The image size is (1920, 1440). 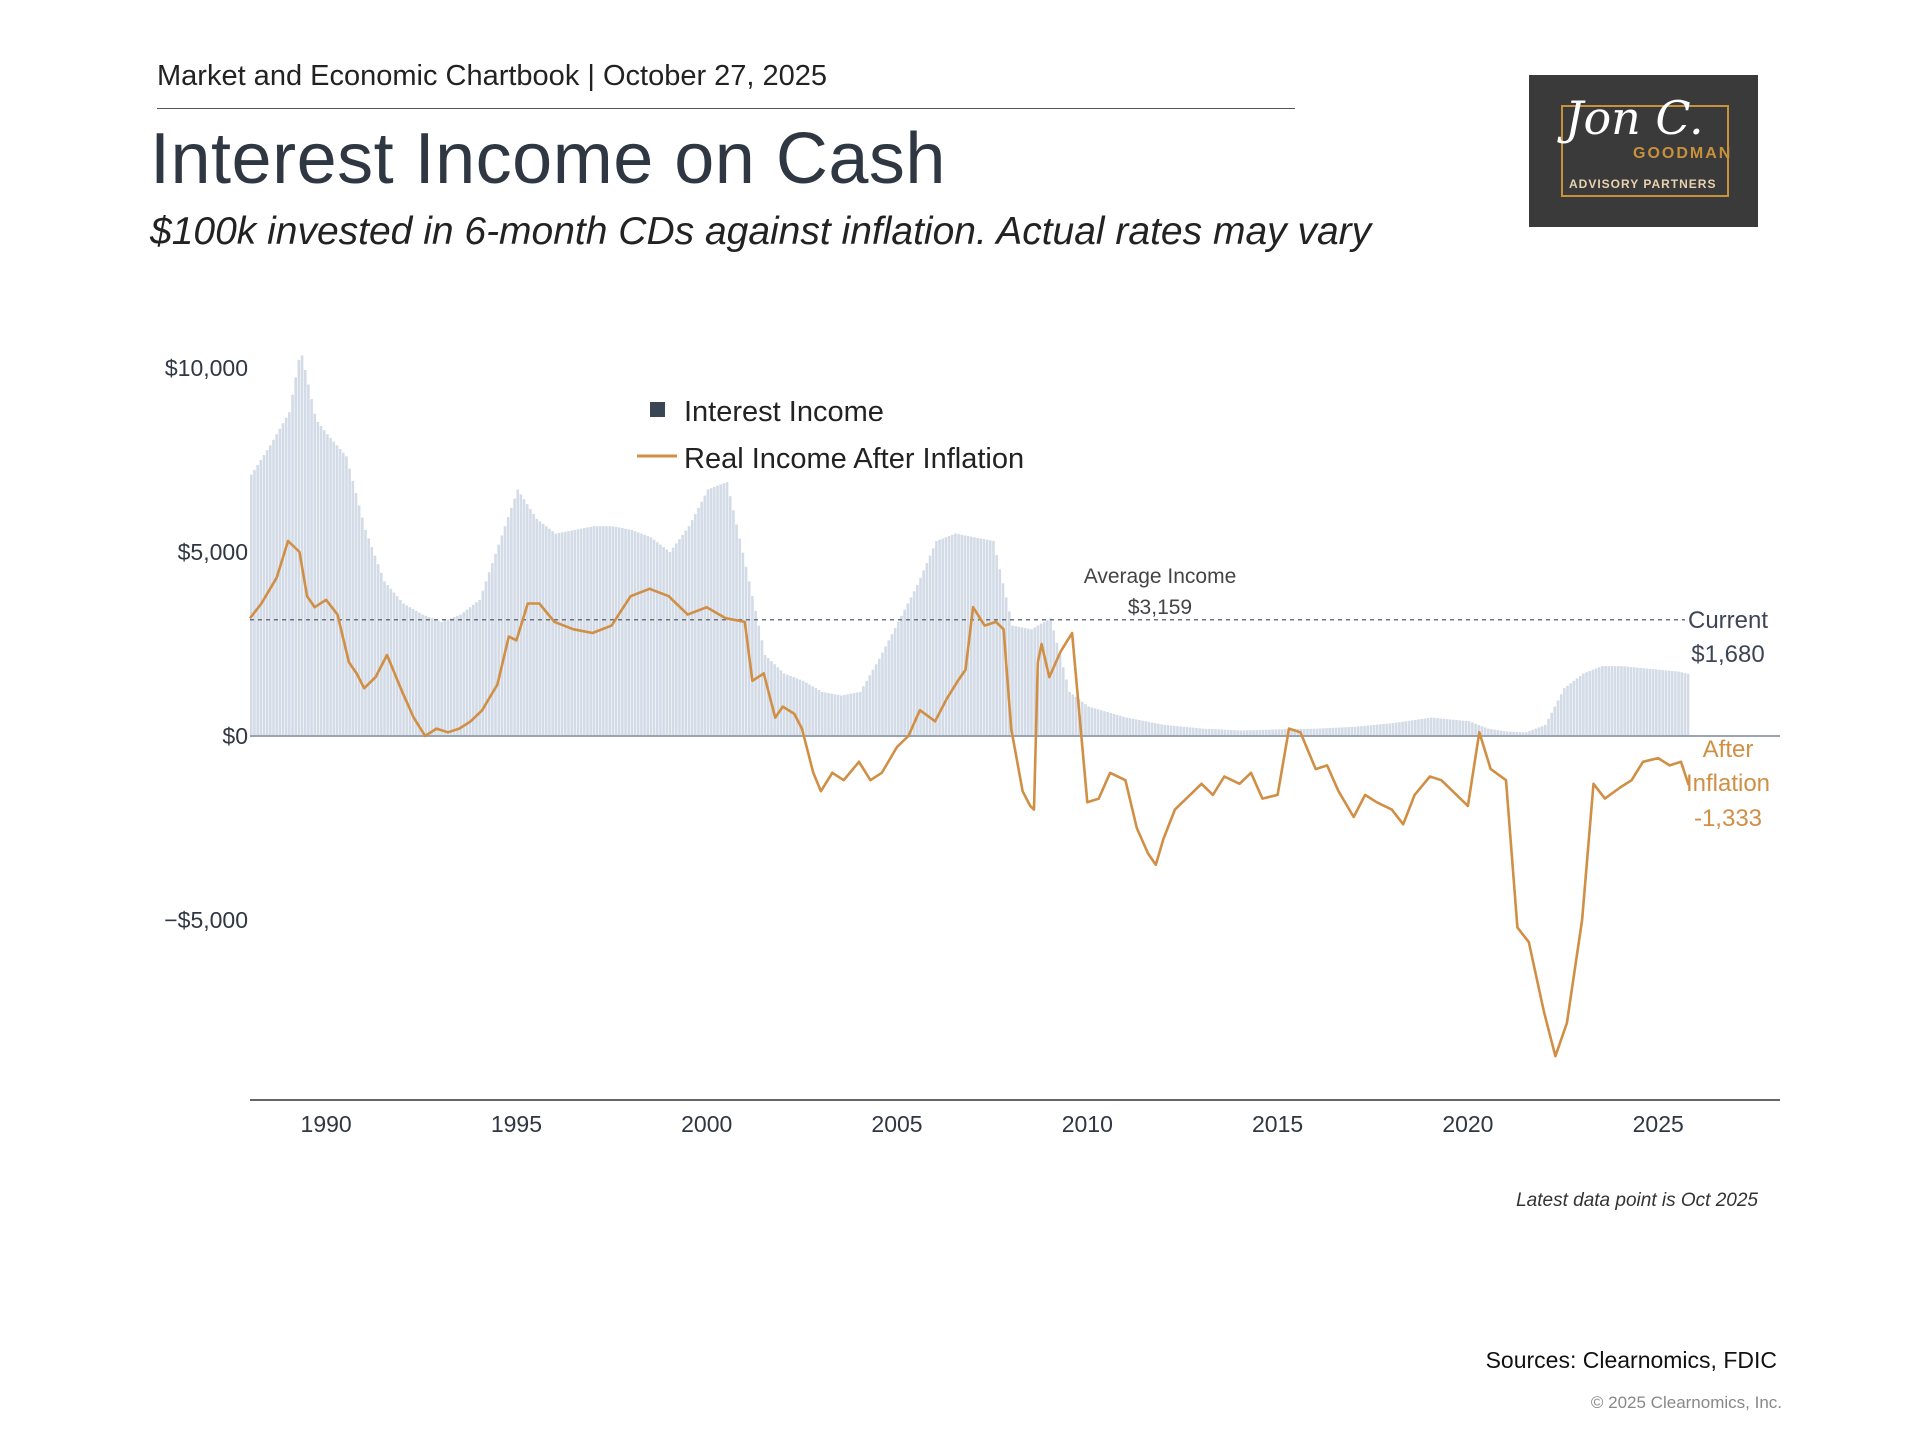 I want to click on after-inflation-value: -1,333, so click(x=1728, y=818).